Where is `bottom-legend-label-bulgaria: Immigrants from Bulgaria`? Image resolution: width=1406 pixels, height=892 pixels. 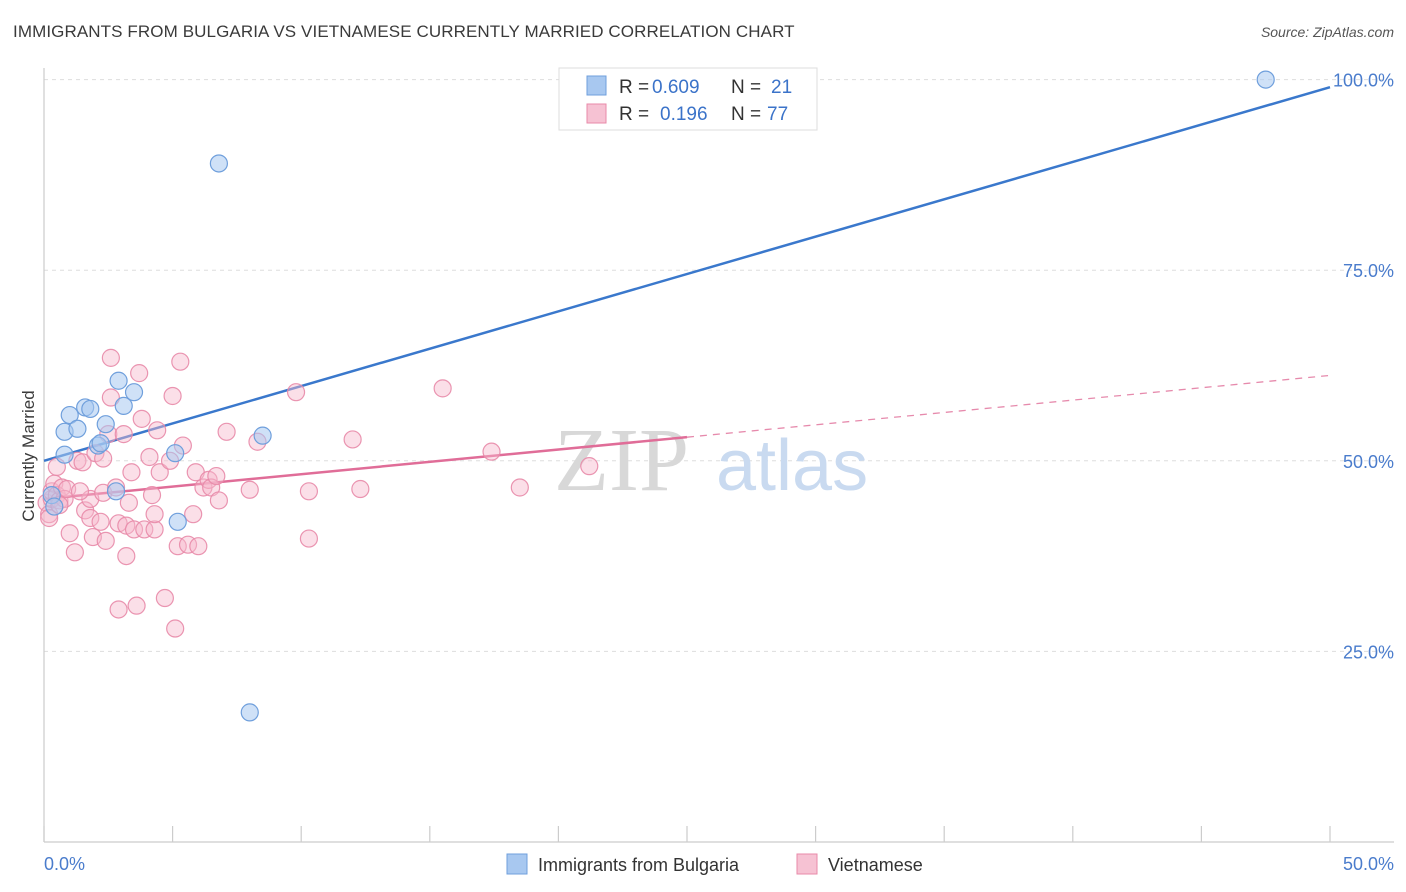
bottom-legend-label-bulgaria: Immigrants from Bulgaria is located at coordinates (639, 865).